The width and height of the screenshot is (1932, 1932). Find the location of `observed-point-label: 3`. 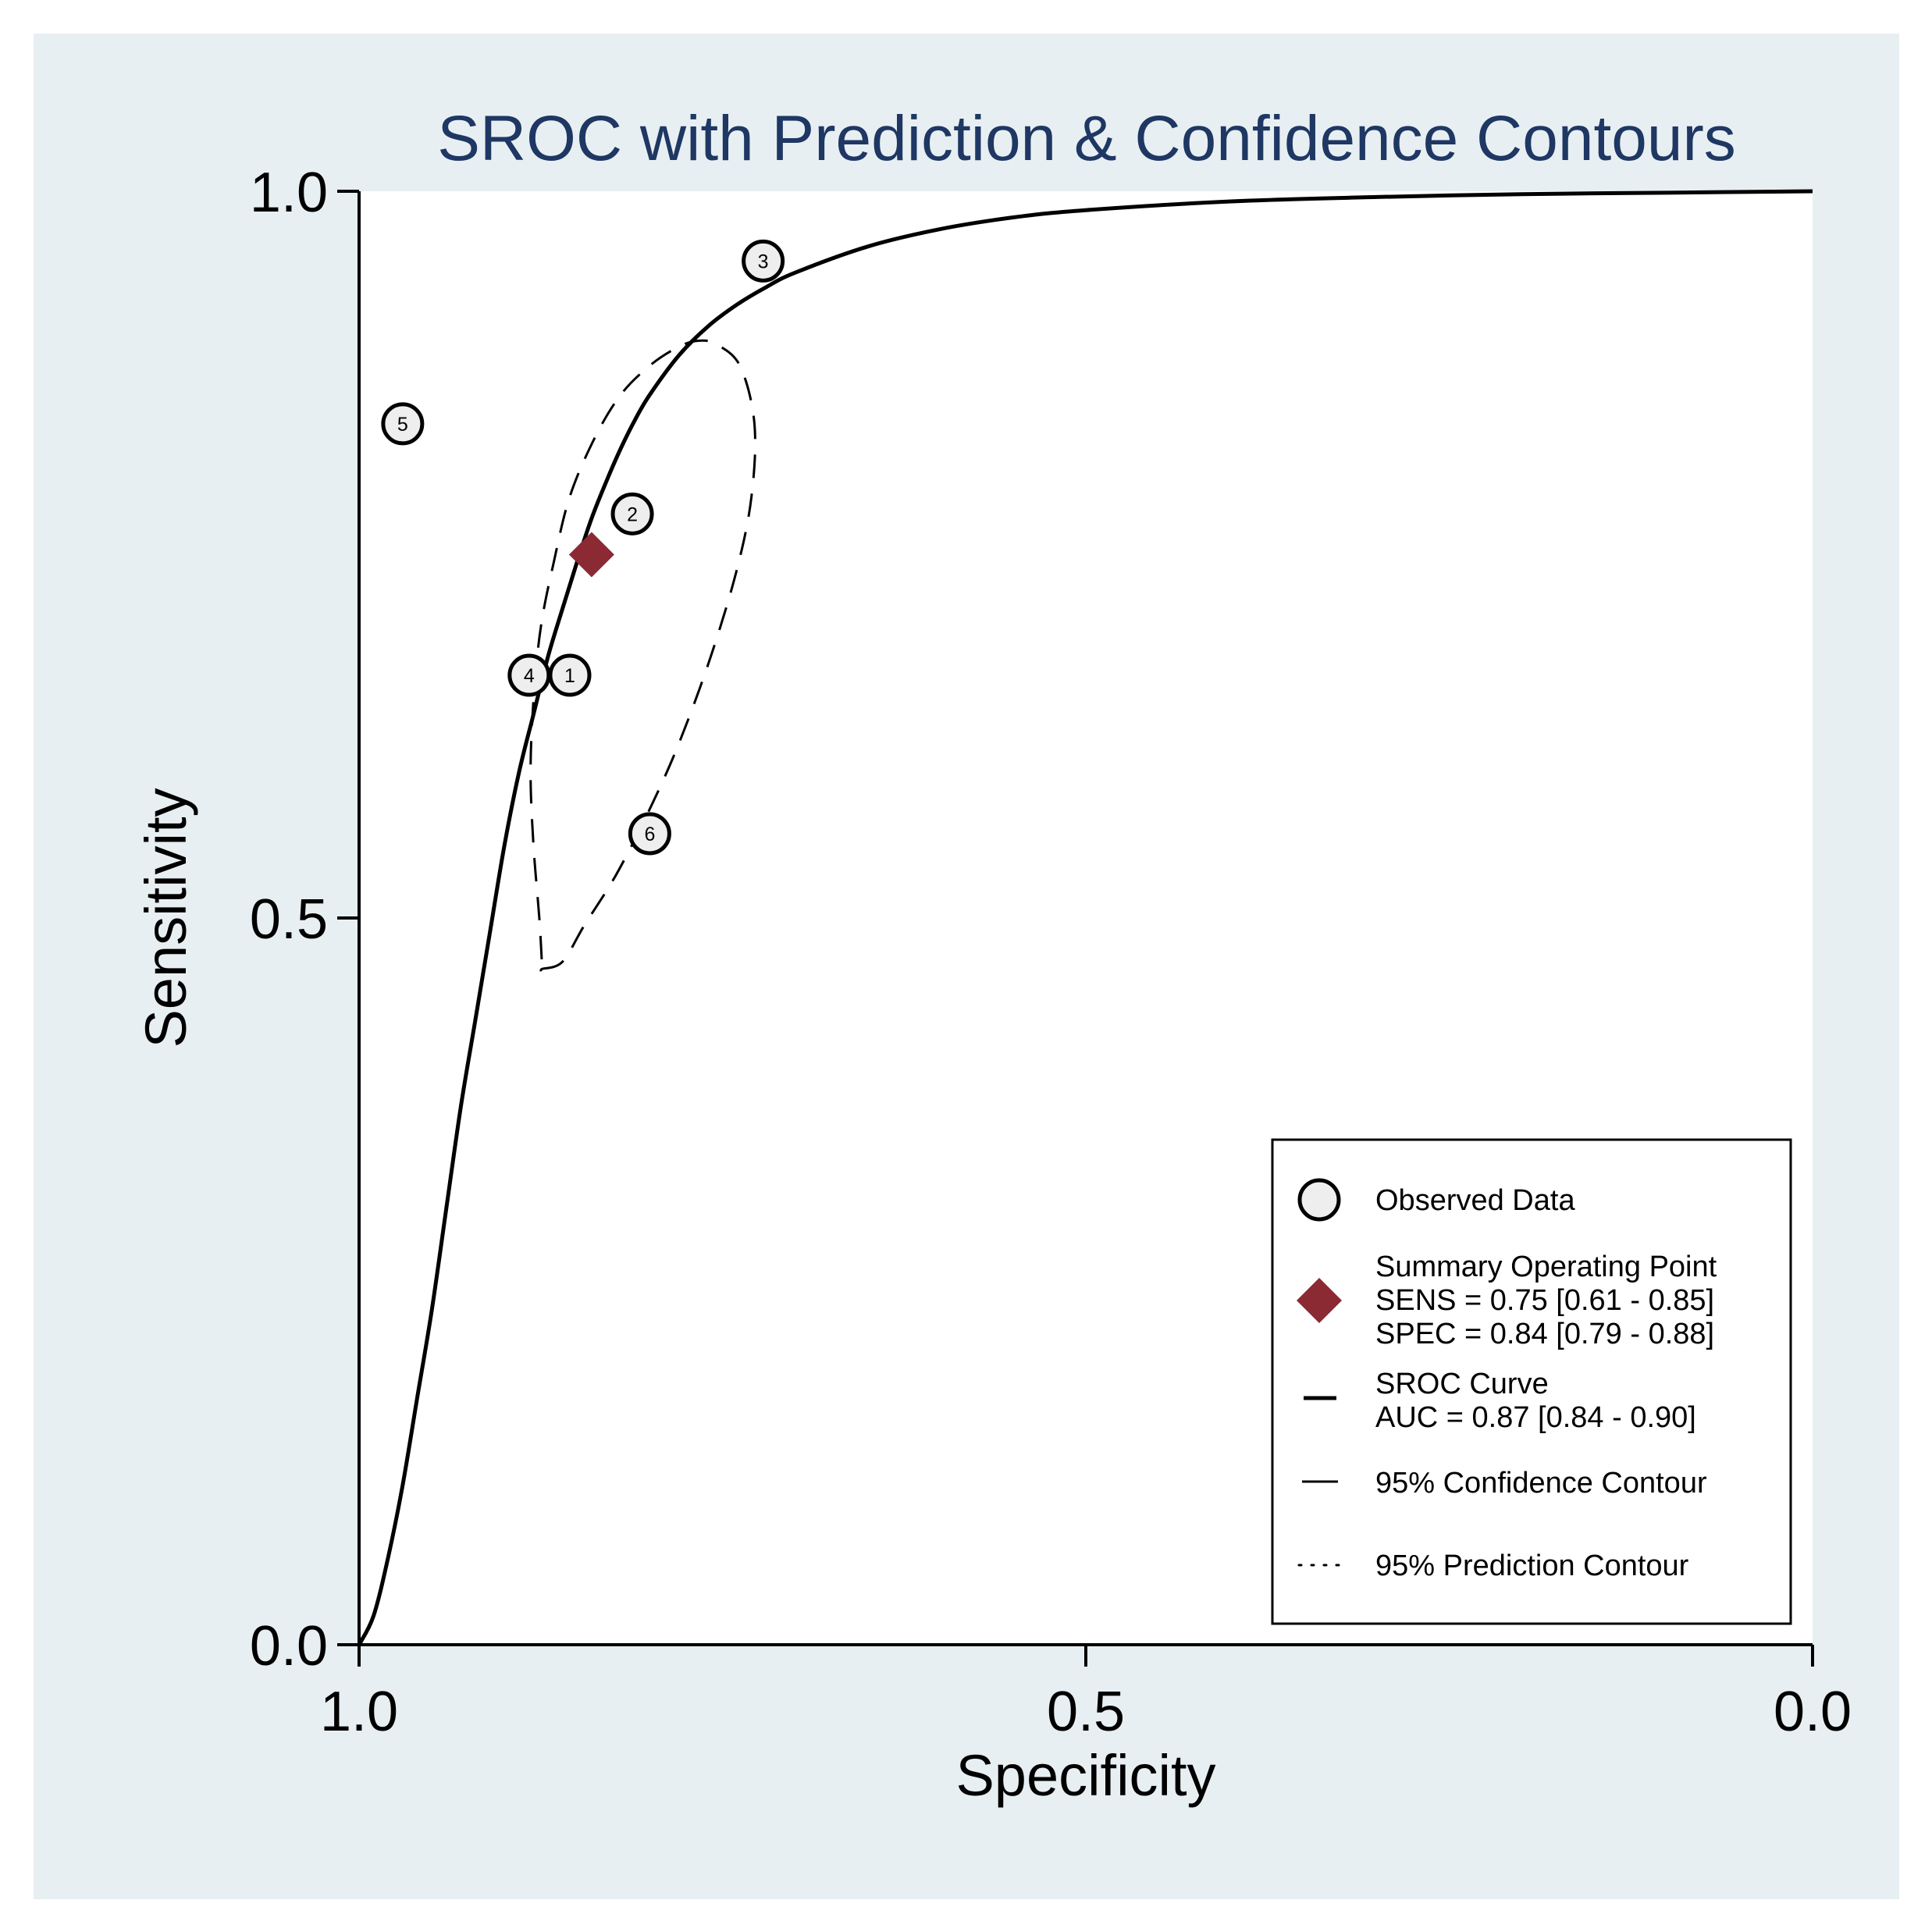

observed-point-label: 3 is located at coordinates (763, 261).